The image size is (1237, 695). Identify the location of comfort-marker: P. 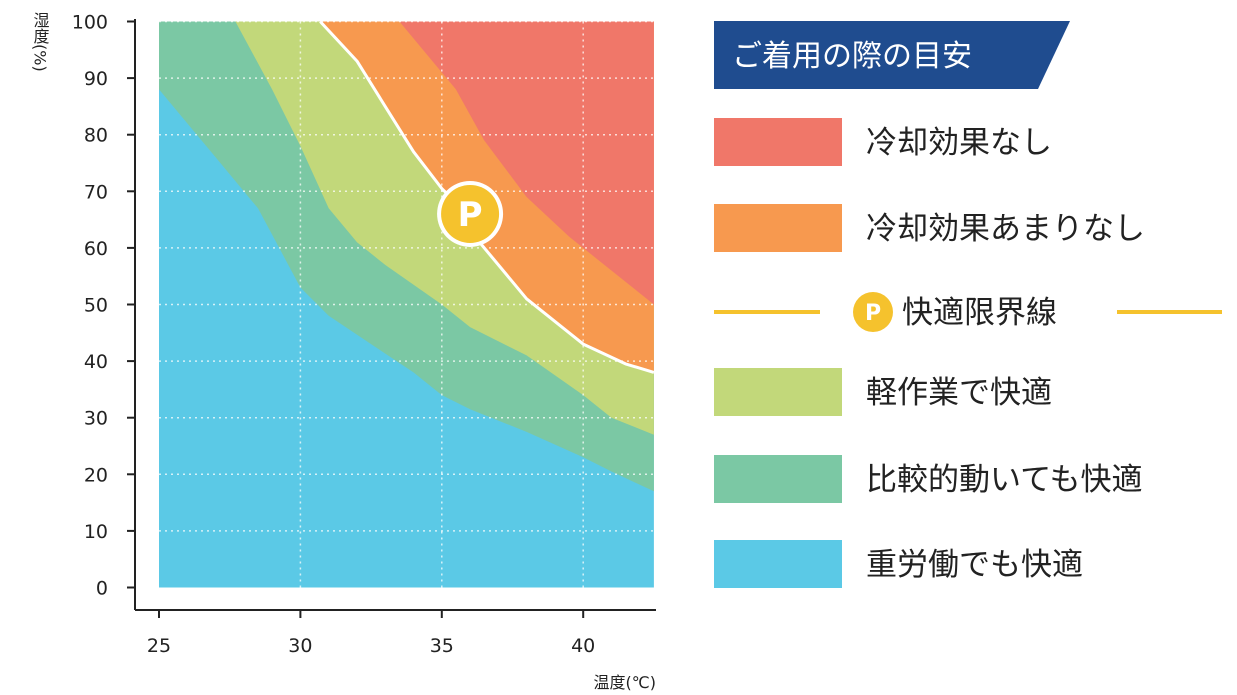
(470, 213).